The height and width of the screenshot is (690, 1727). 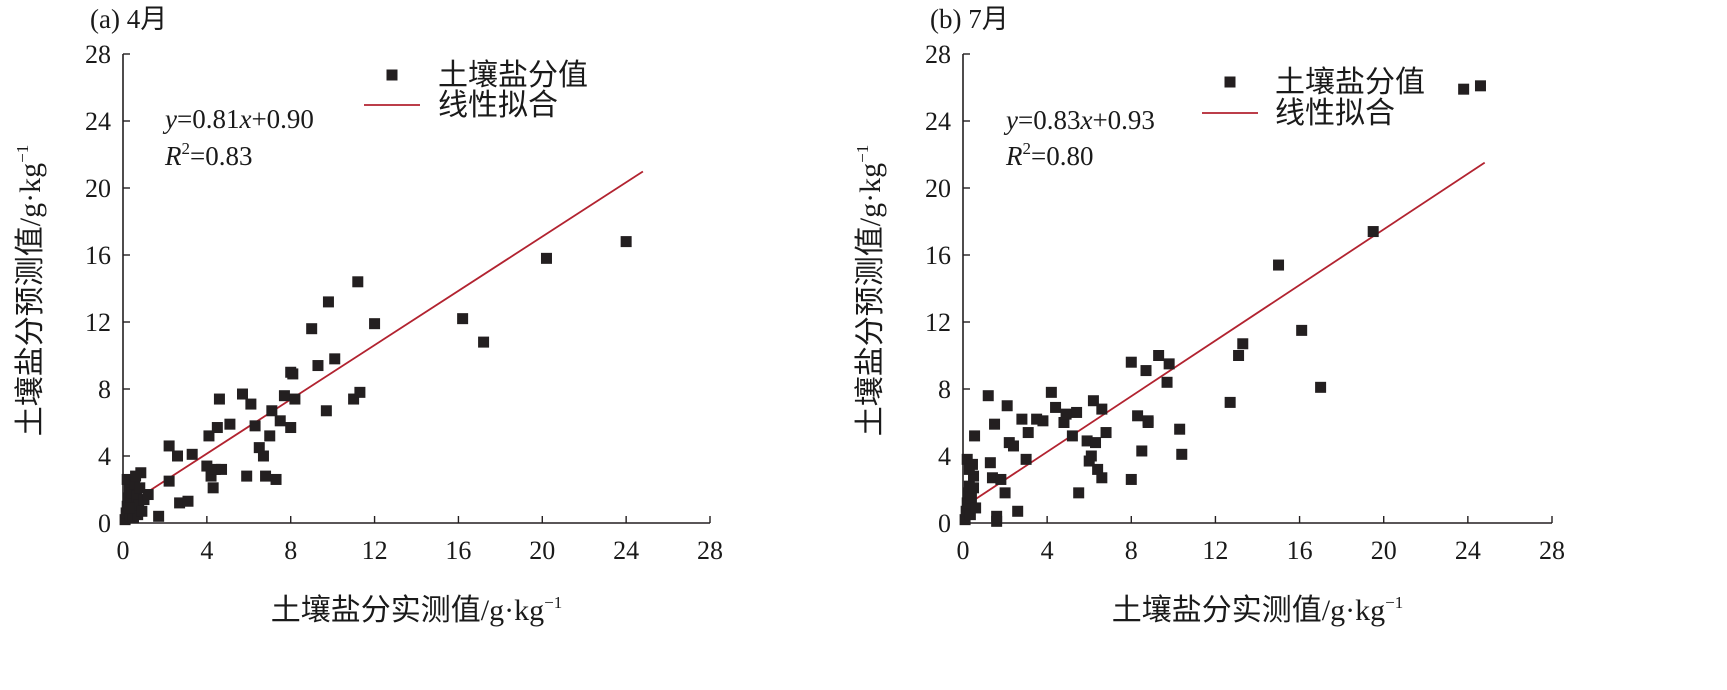 I want to click on x-tick-label: 20, so click(x=542, y=550).